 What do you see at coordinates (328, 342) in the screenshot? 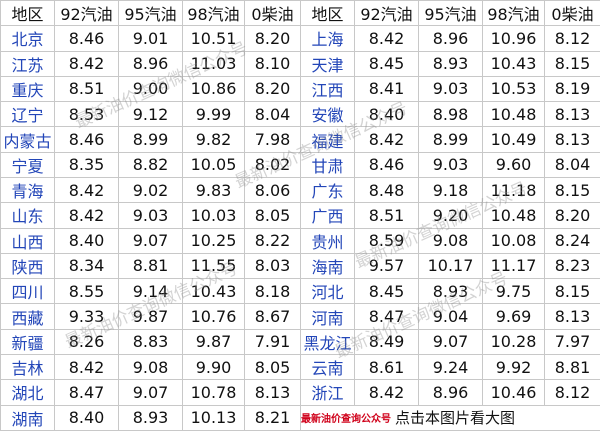
I see `region-cell: 黑龙江` at bounding box center [328, 342].